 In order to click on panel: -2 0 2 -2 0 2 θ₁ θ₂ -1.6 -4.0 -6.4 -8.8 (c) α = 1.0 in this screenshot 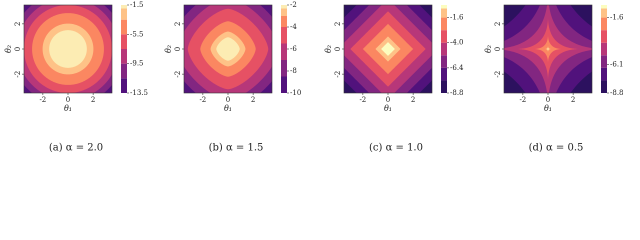, I will do `click(394, 79)`.